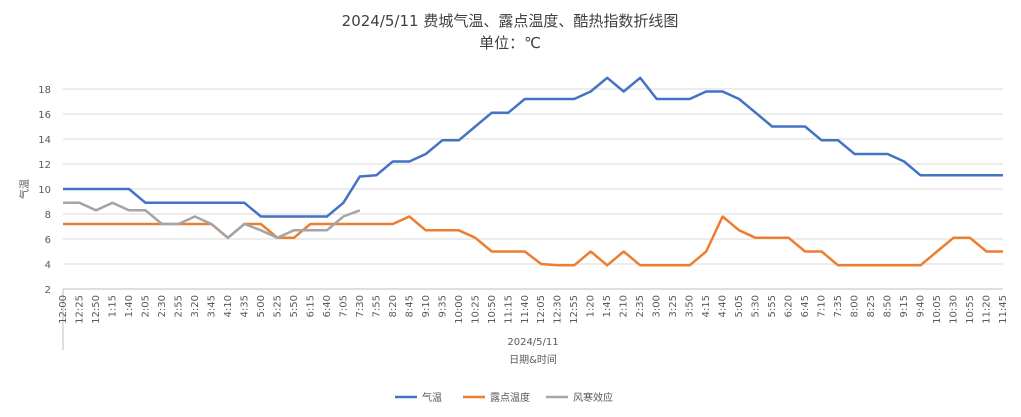 The width and height of the screenshot is (1021, 417). I want to click on x-tick-label: 3:25, so click(673, 306).